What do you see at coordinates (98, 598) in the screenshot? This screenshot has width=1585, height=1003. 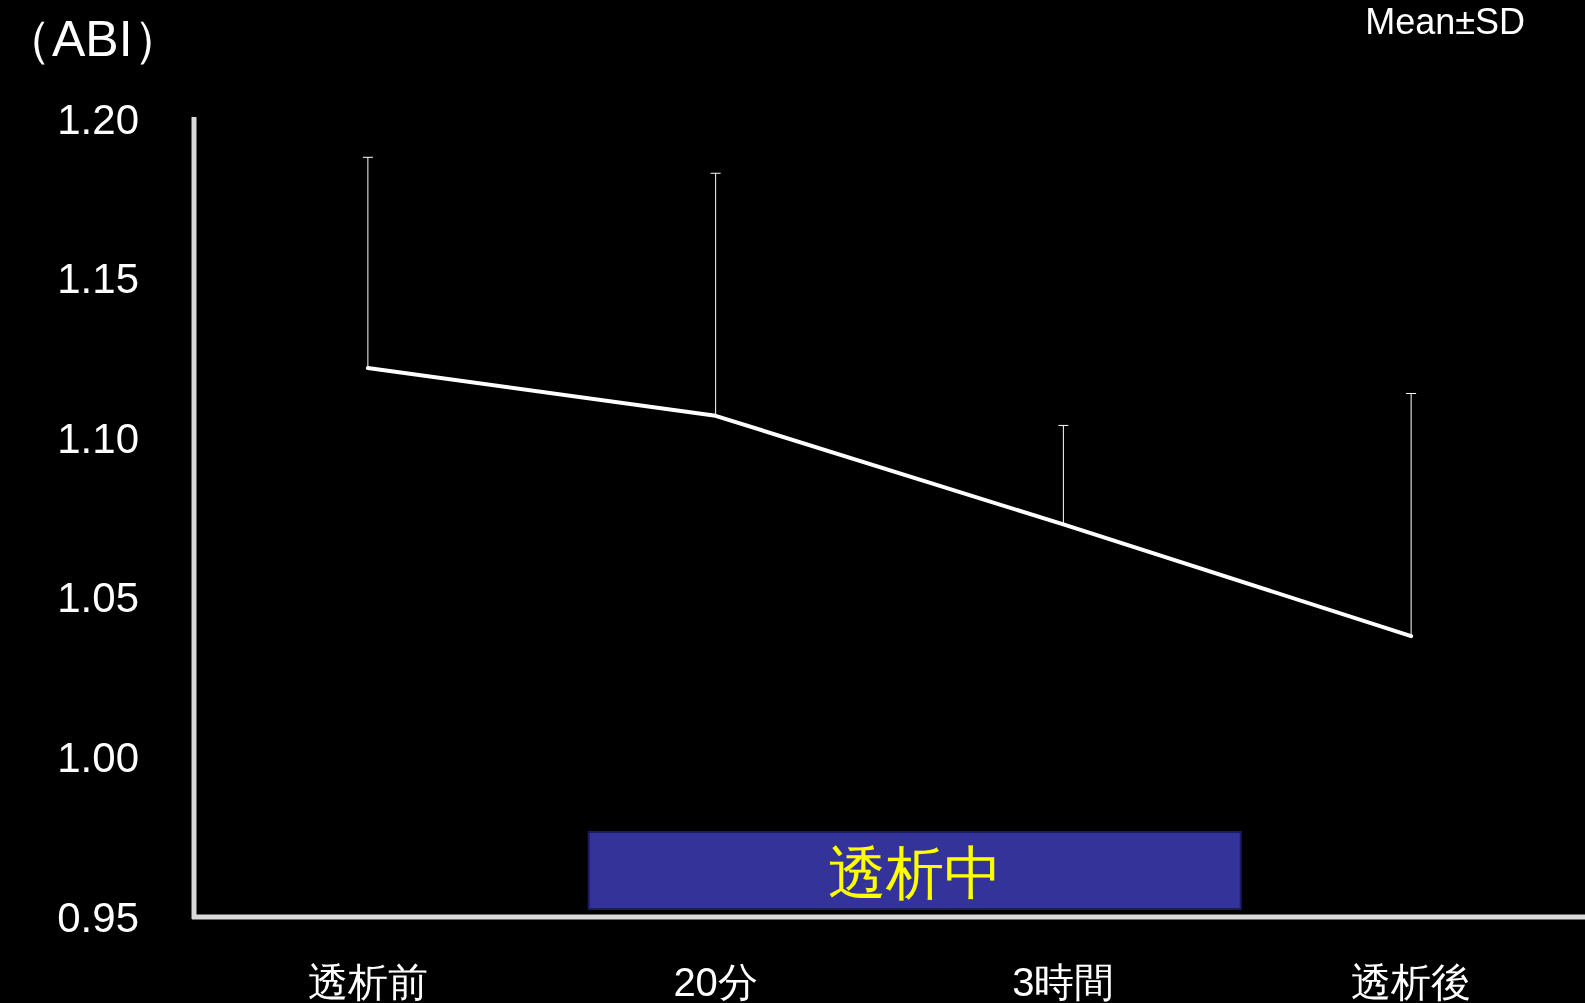 I see `y-tick-label: 1.05` at bounding box center [98, 598].